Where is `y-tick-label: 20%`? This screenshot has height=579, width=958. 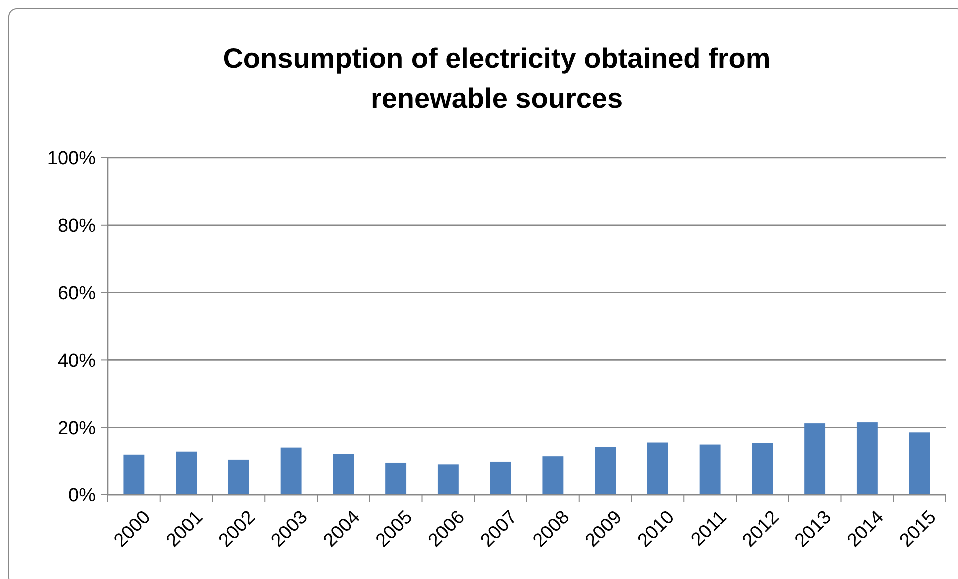 y-tick-label: 20% is located at coordinates (77, 429).